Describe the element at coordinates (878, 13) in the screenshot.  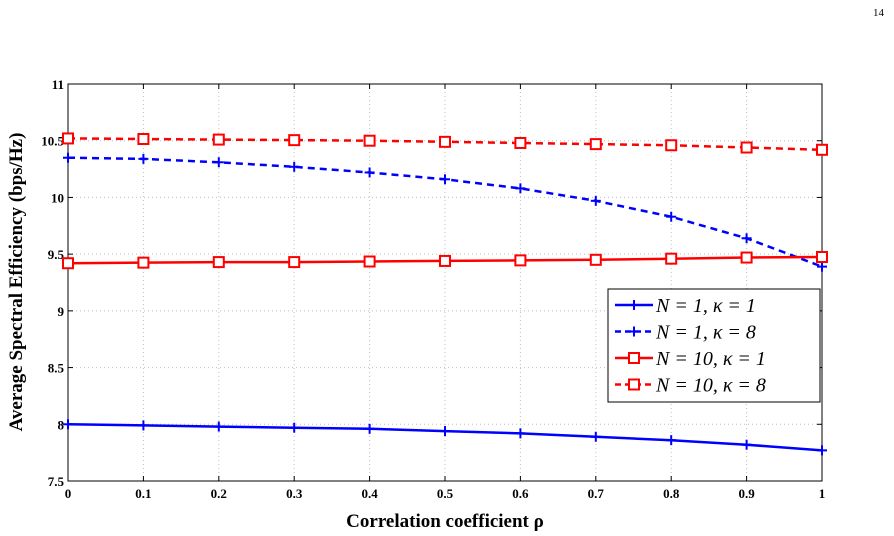
I see `page-number: 14` at that location.